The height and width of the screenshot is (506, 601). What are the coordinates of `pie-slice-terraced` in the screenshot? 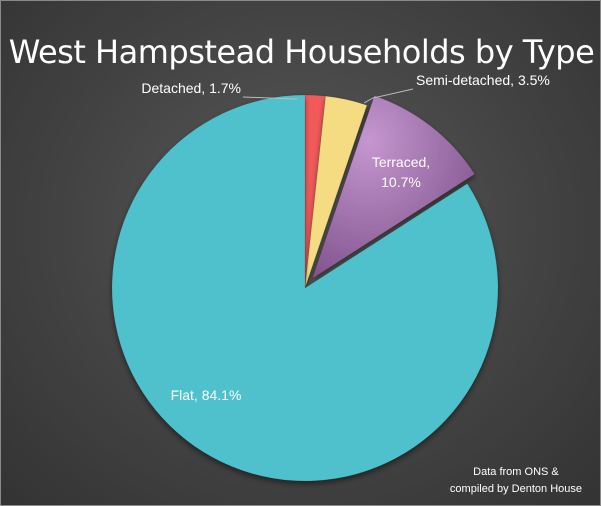 It's located at (393, 187).